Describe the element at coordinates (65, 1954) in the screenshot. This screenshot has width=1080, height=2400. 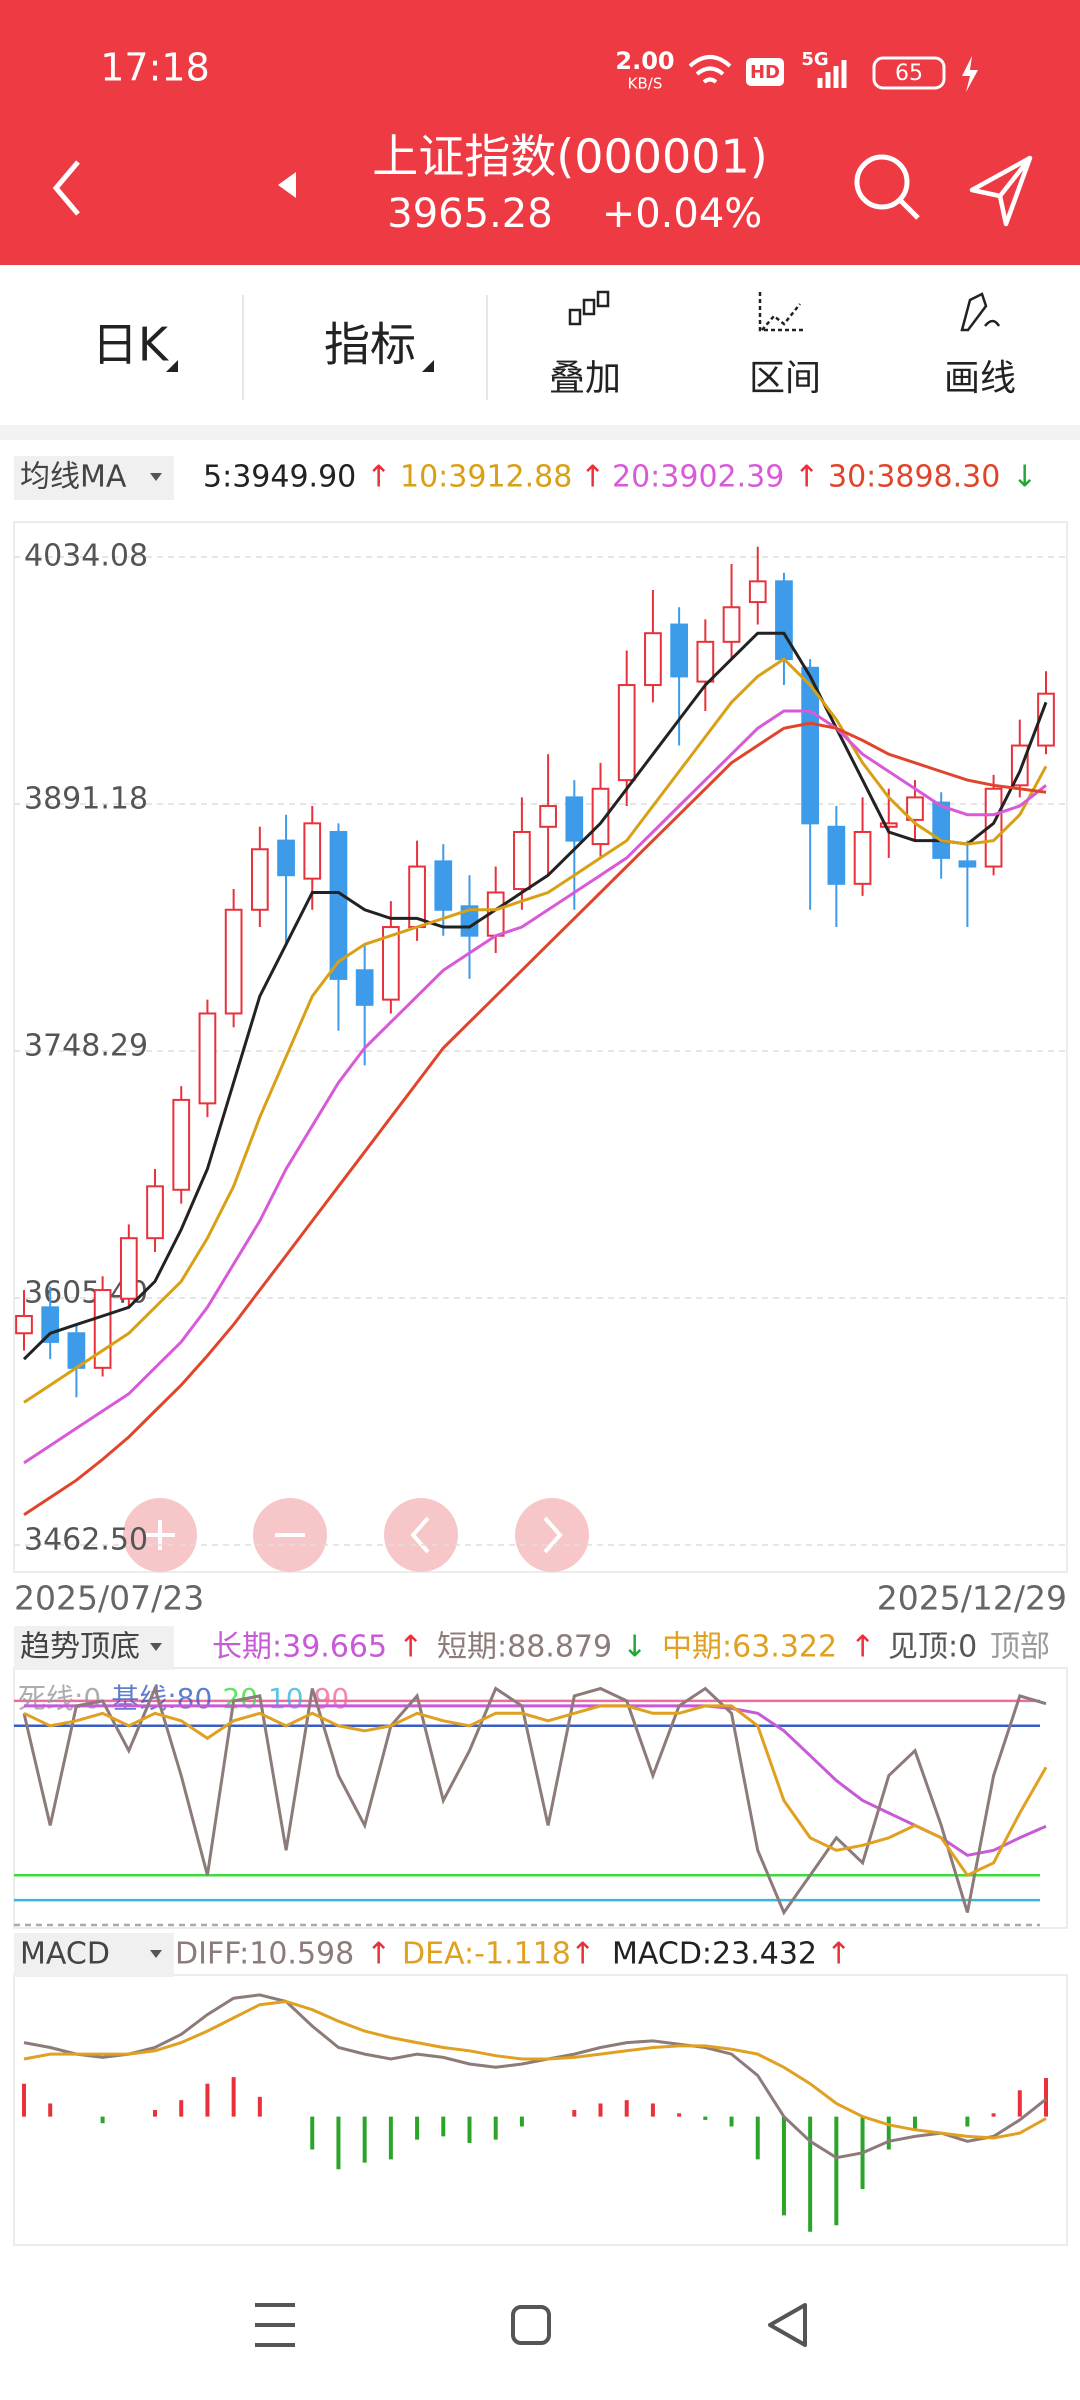
I see `legend-title: MACD` at that location.